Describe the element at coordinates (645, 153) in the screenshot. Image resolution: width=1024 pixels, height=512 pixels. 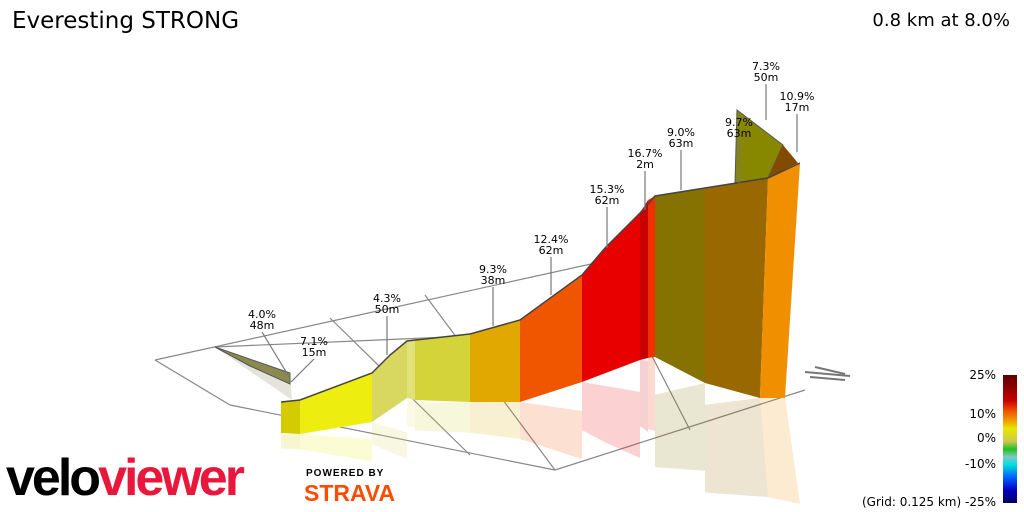
I see `segment-grade-label: 16.7%` at that location.